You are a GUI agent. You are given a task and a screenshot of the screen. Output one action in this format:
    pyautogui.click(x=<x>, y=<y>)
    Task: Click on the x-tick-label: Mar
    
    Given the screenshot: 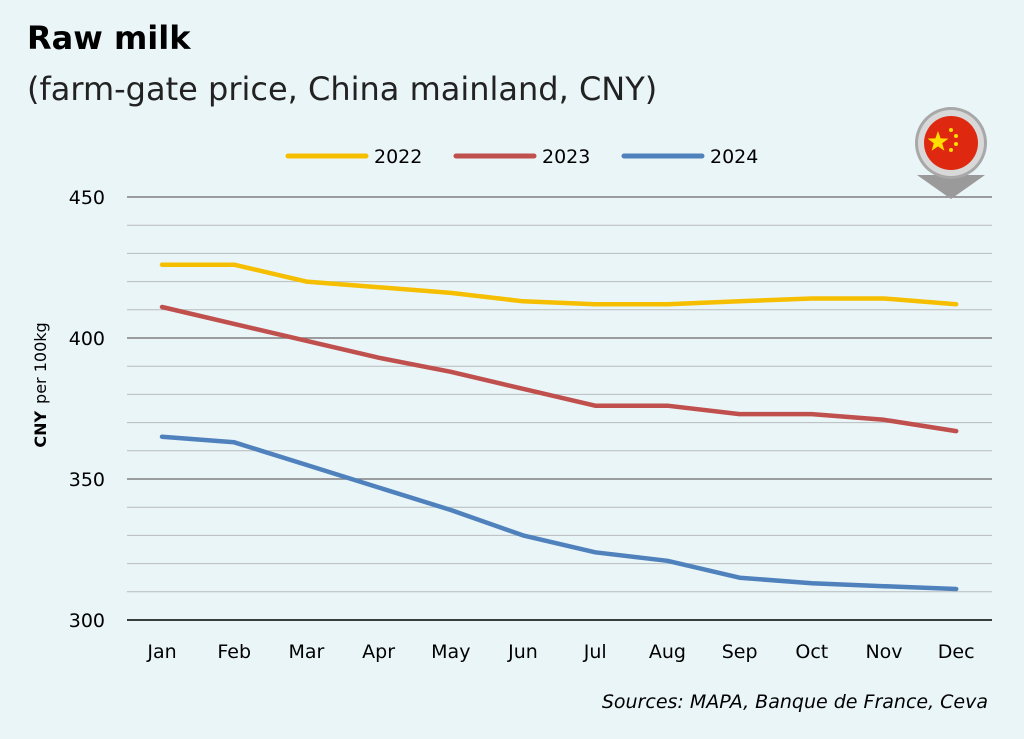 What is the action you would take?
    pyautogui.click(x=306, y=652)
    